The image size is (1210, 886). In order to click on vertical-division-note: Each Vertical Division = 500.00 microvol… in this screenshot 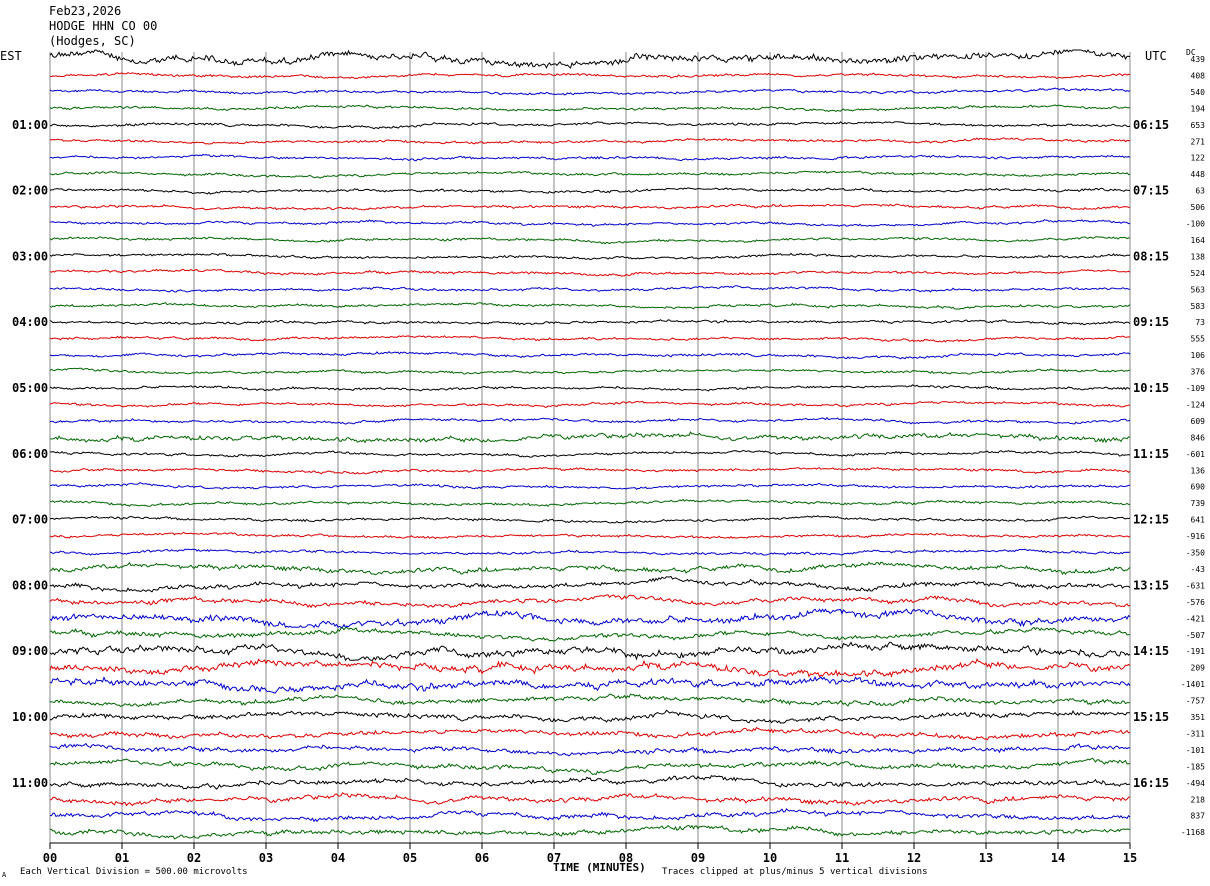, I will do `click(134, 872)`.